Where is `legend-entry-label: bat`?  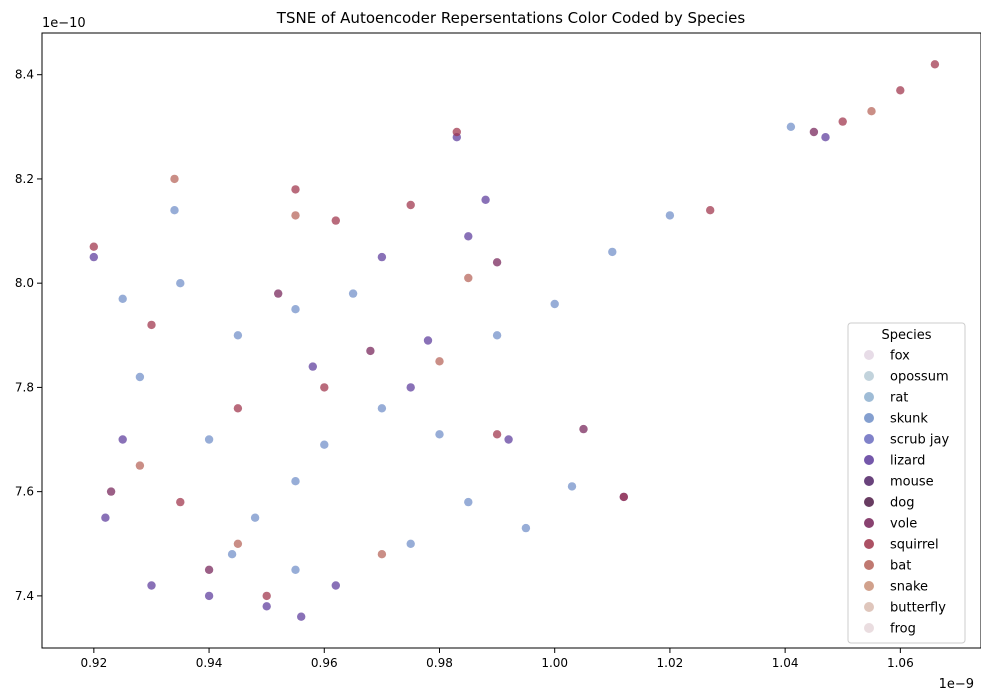 legend-entry-label: bat is located at coordinates (900, 566).